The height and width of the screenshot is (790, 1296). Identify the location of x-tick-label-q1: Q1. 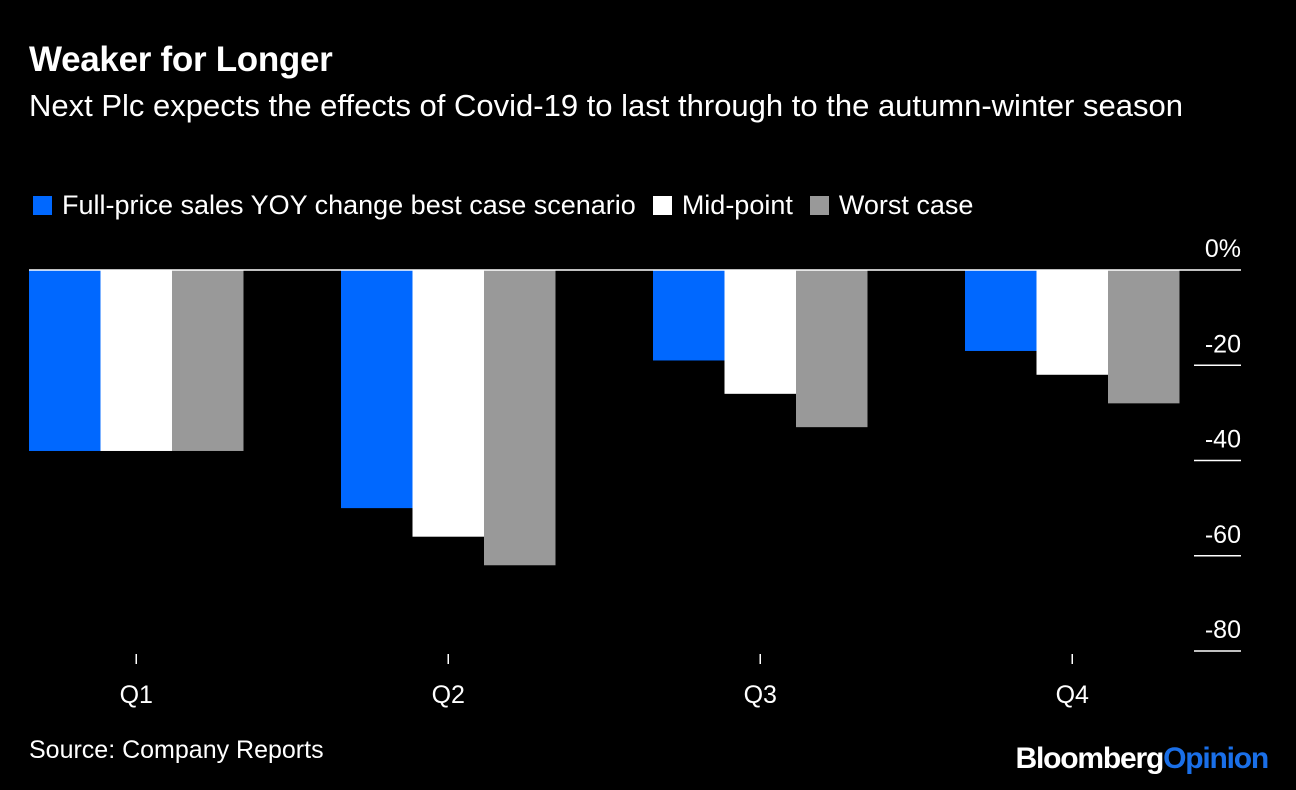
(136, 695).